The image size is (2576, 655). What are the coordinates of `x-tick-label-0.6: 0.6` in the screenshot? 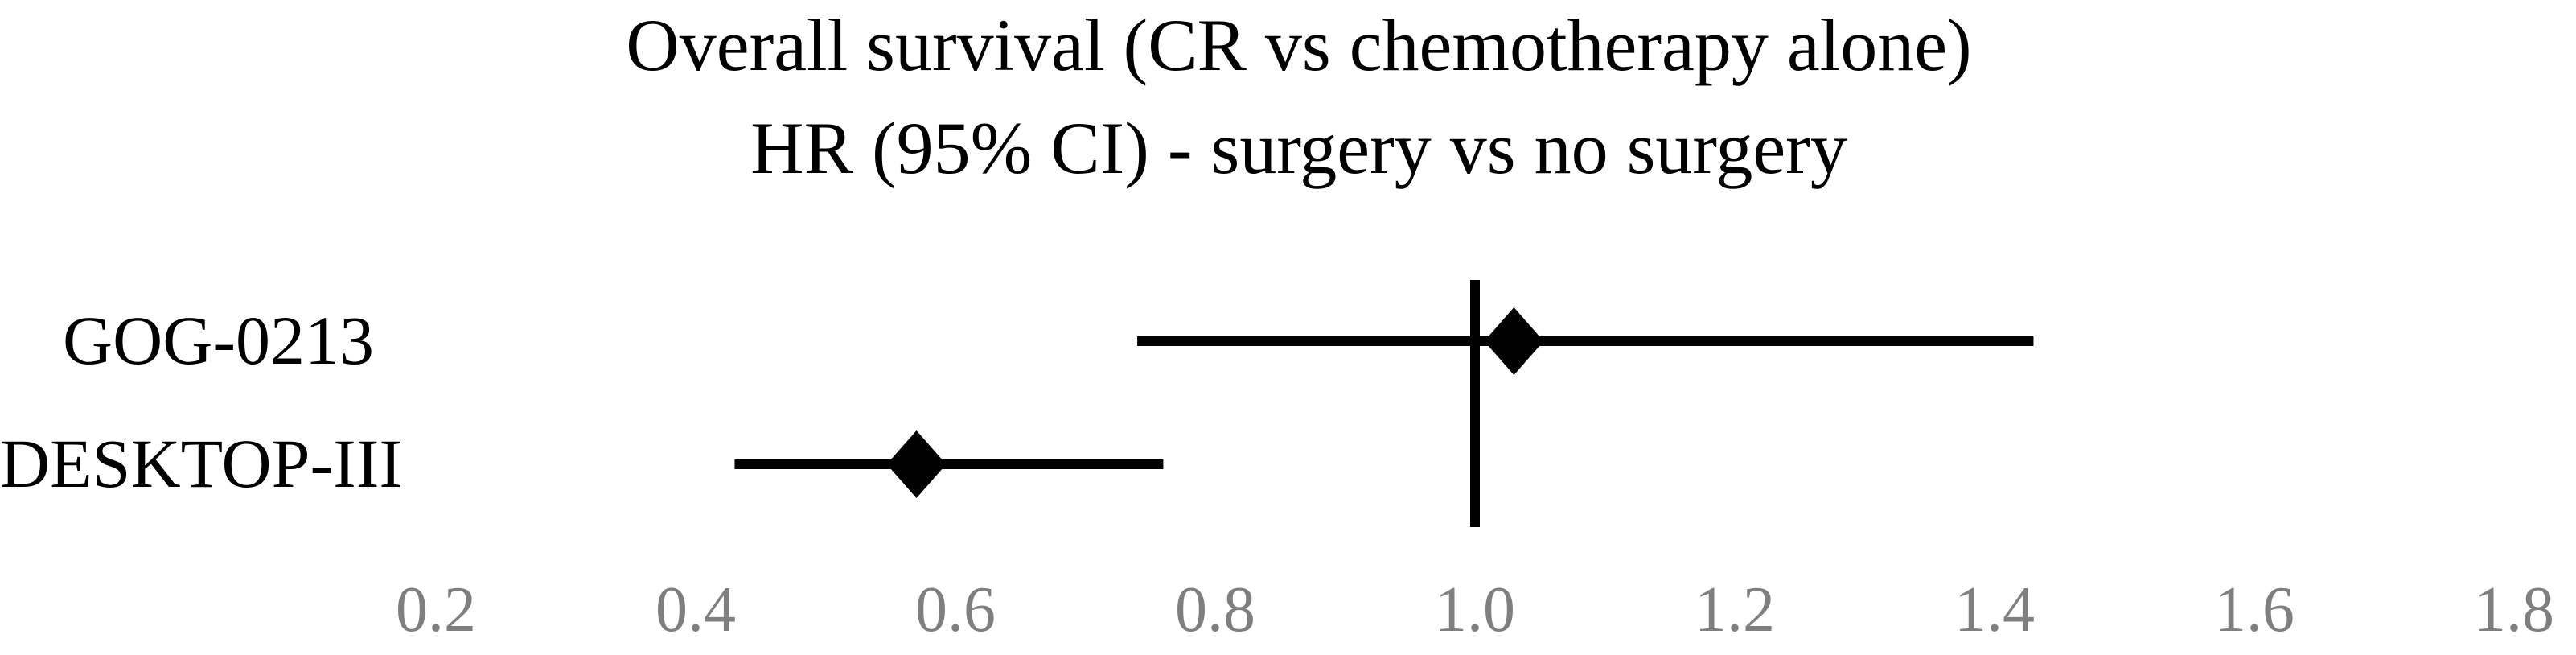 It's located at (955, 610).